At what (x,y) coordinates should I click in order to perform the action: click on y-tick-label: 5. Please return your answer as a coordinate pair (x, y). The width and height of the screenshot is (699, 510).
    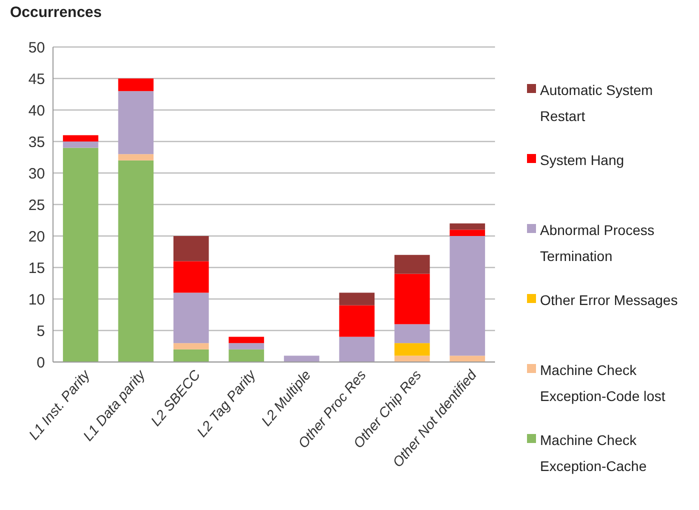
    Looking at the image, I should click on (40, 331).